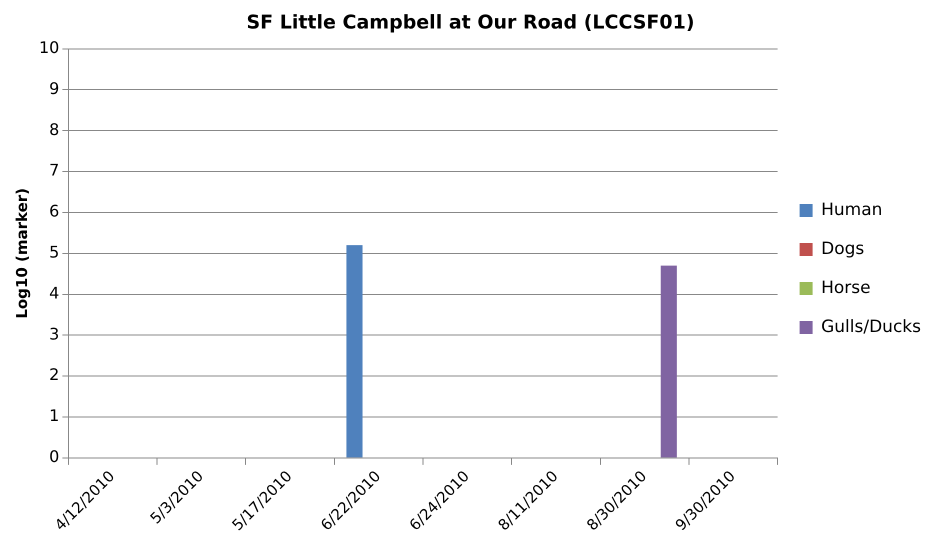 The width and height of the screenshot is (941, 543). Describe the element at coordinates (21, 253) in the screenshot. I see `y-axis-title: Log10 (marker)` at that location.